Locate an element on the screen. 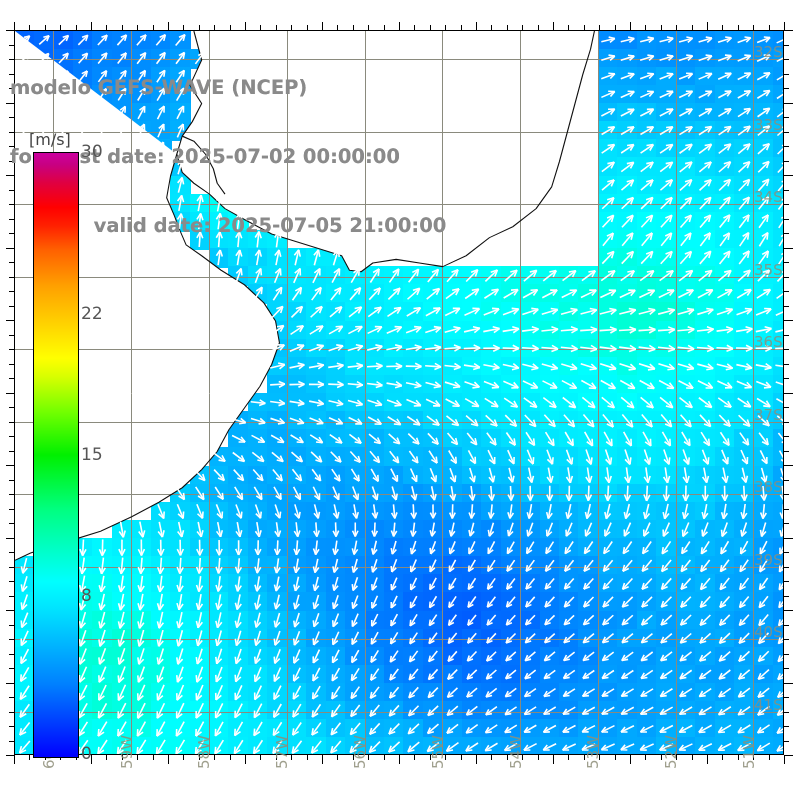 The image size is (800, 800). colorbar: 30 22 15 8 0 is located at coordinates (68, 453).